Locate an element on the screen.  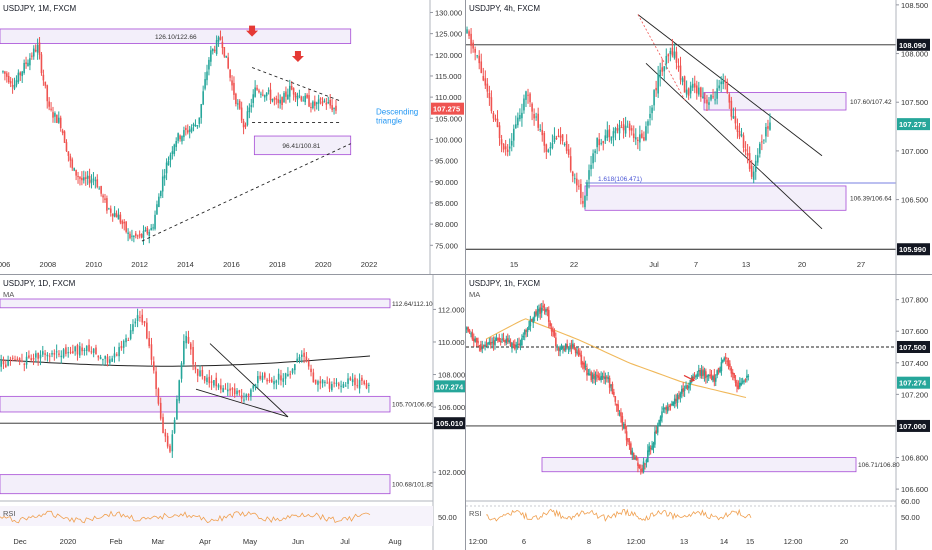
rsi-label: RSI is located at coordinates (475, 513).